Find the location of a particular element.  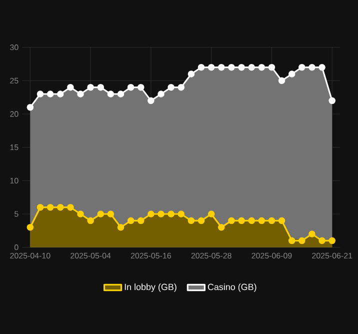

legend-label: Casino (GB) is located at coordinates (232, 288).